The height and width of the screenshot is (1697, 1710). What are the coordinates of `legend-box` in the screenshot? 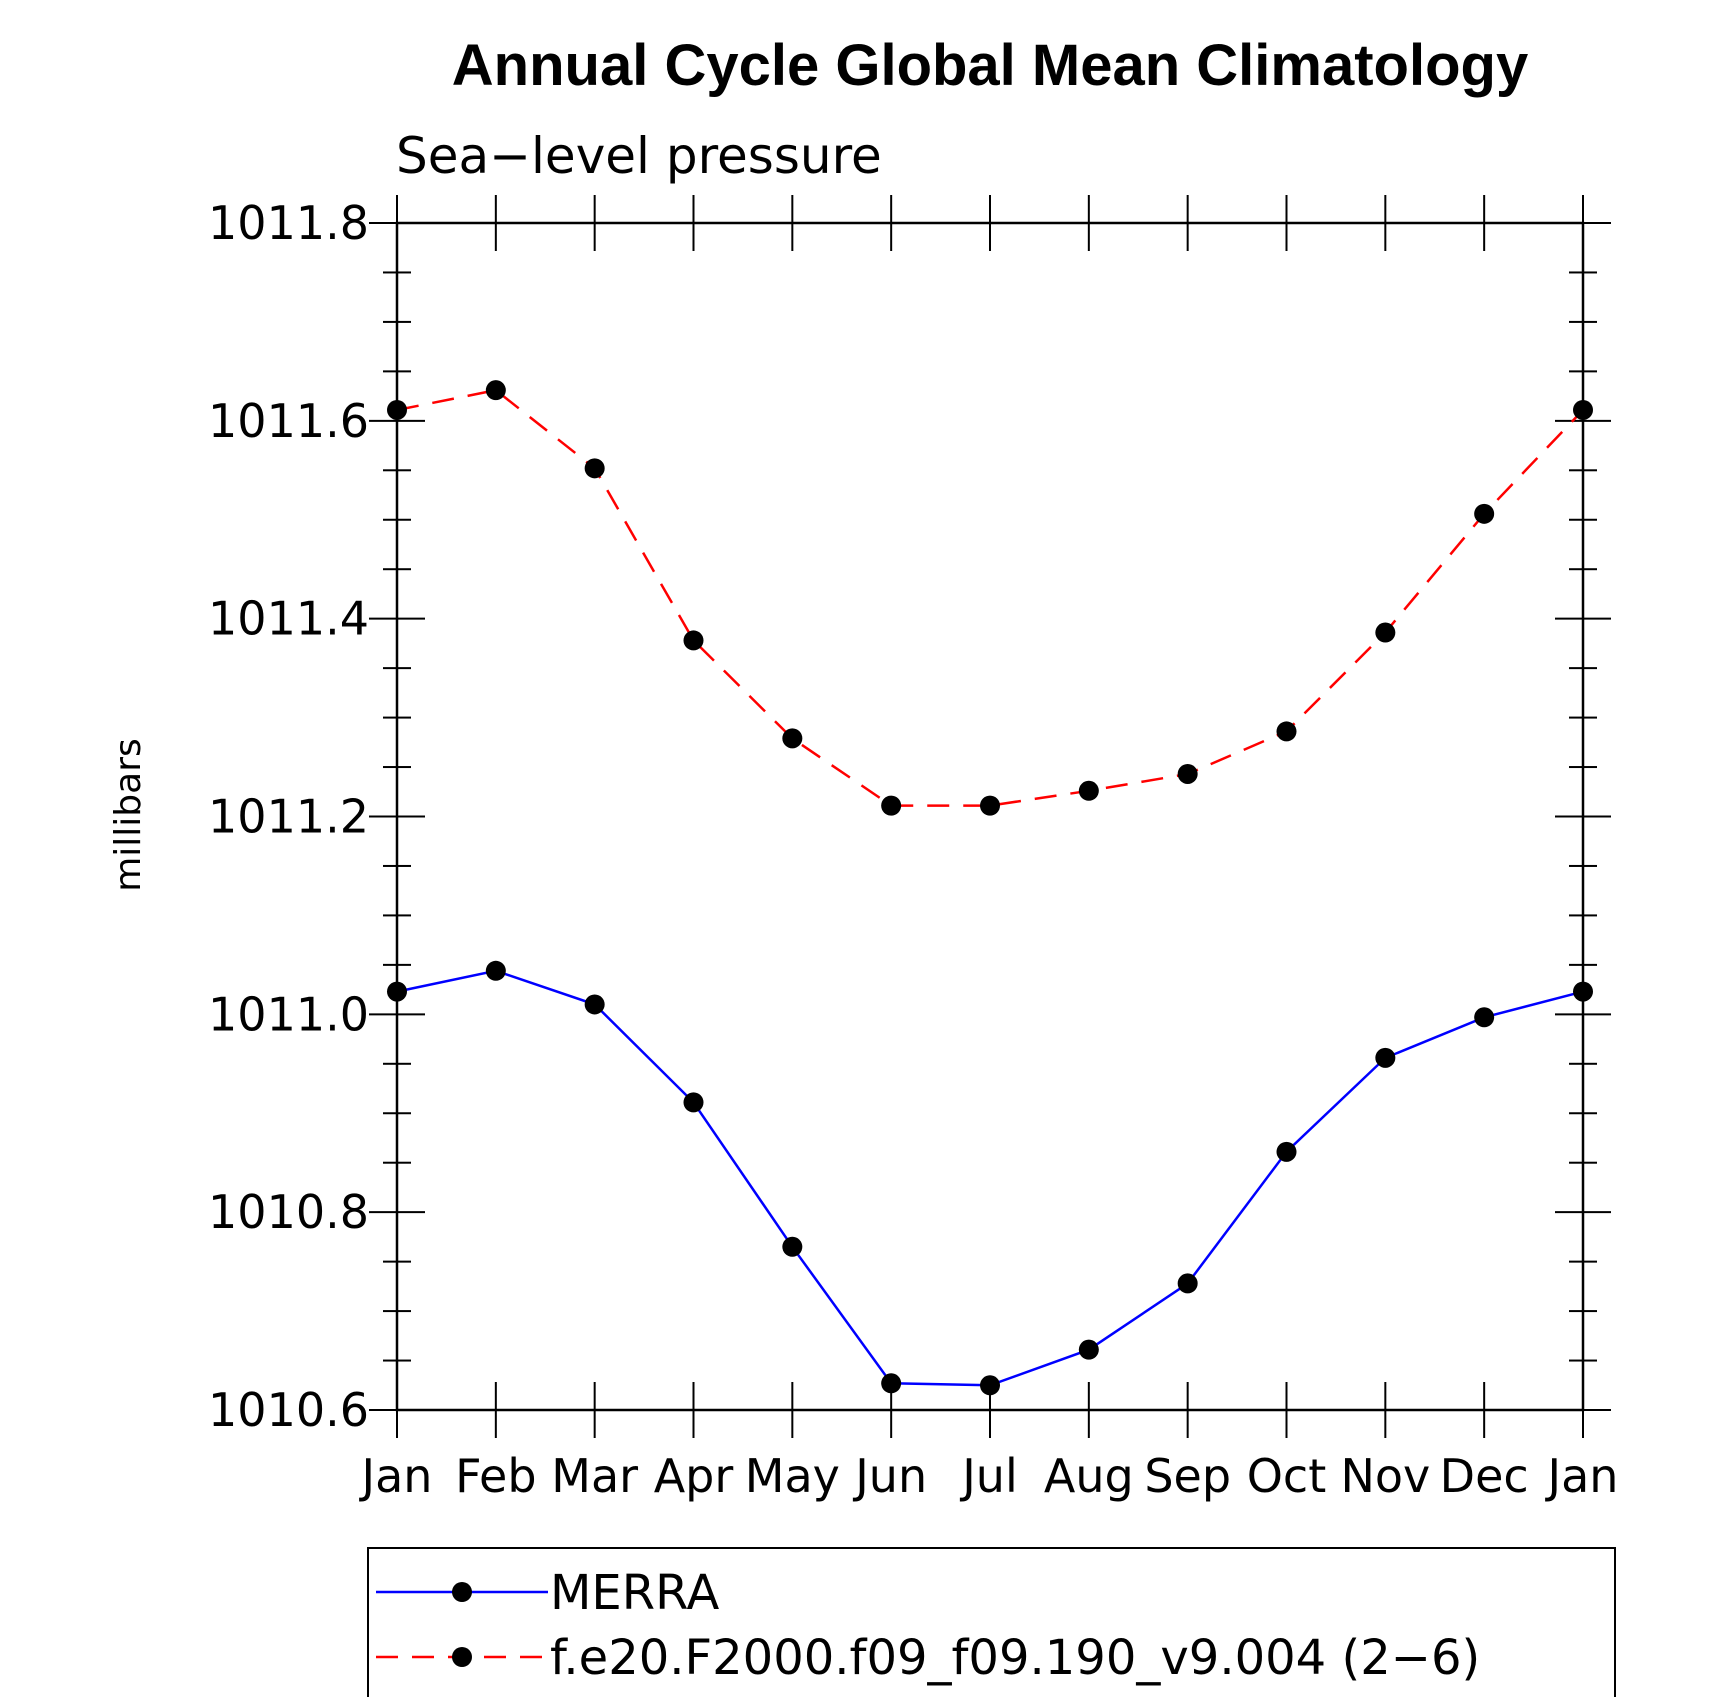 It's located at (991, 1622).